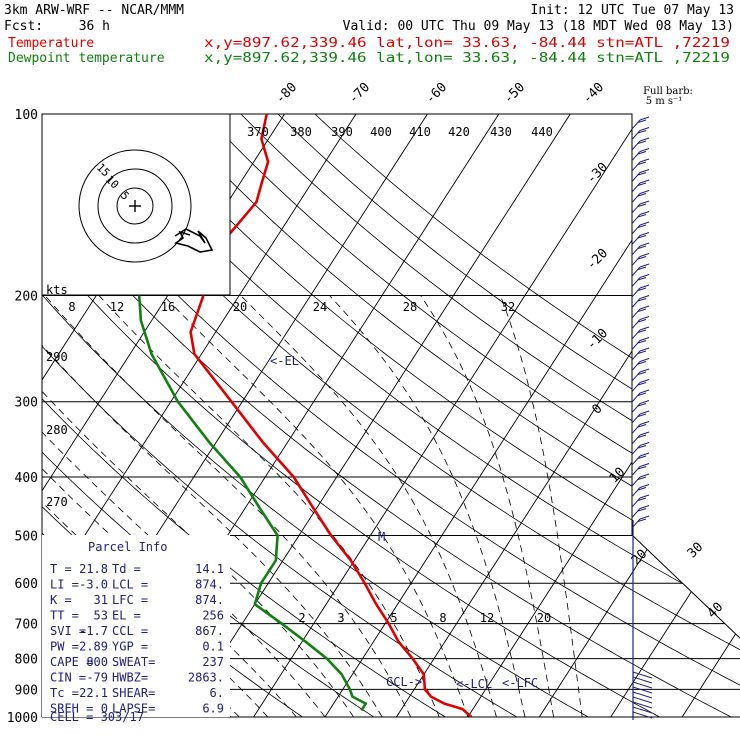  I want to click on parcel-field: HWBZ=, so click(130, 678).